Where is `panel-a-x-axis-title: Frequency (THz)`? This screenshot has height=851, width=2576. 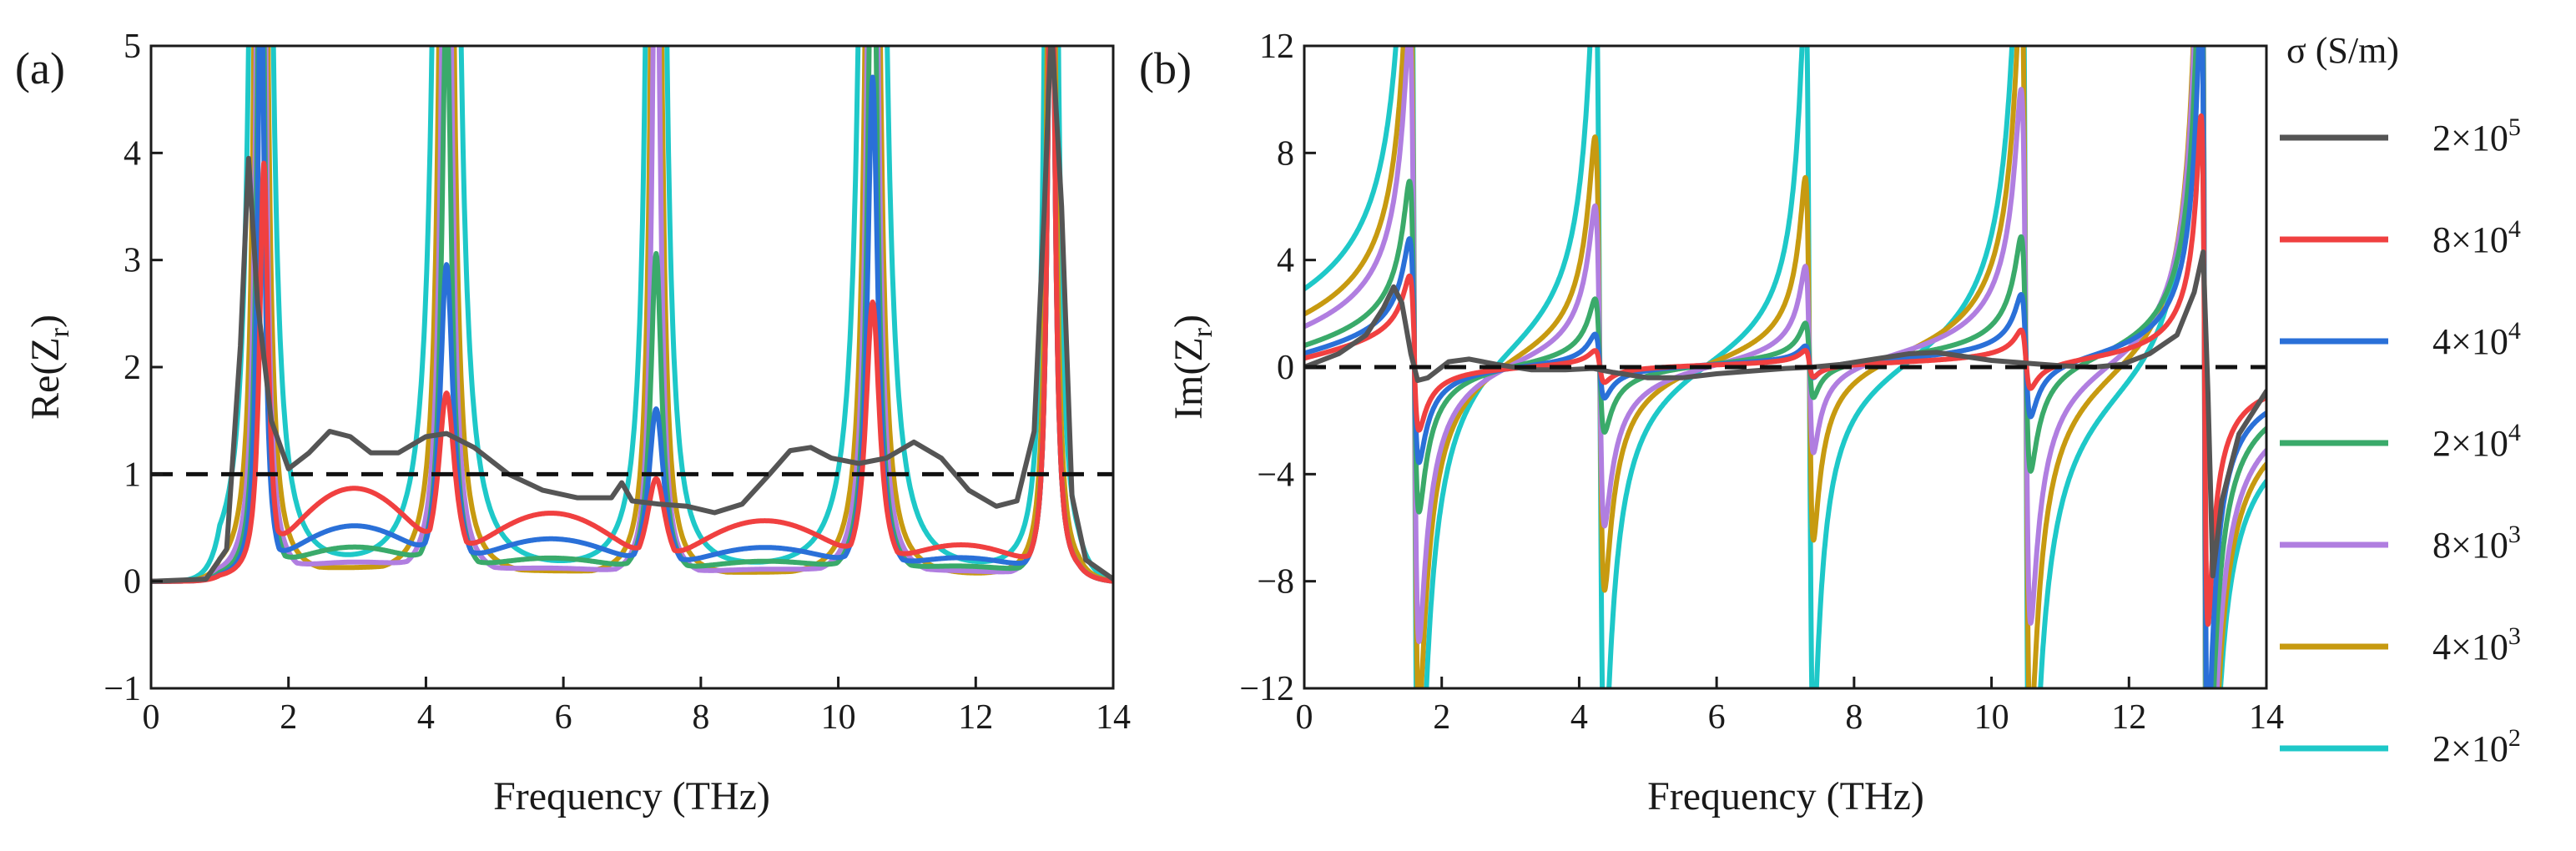 panel-a-x-axis-title: Frequency (THz) is located at coordinates (631, 796).